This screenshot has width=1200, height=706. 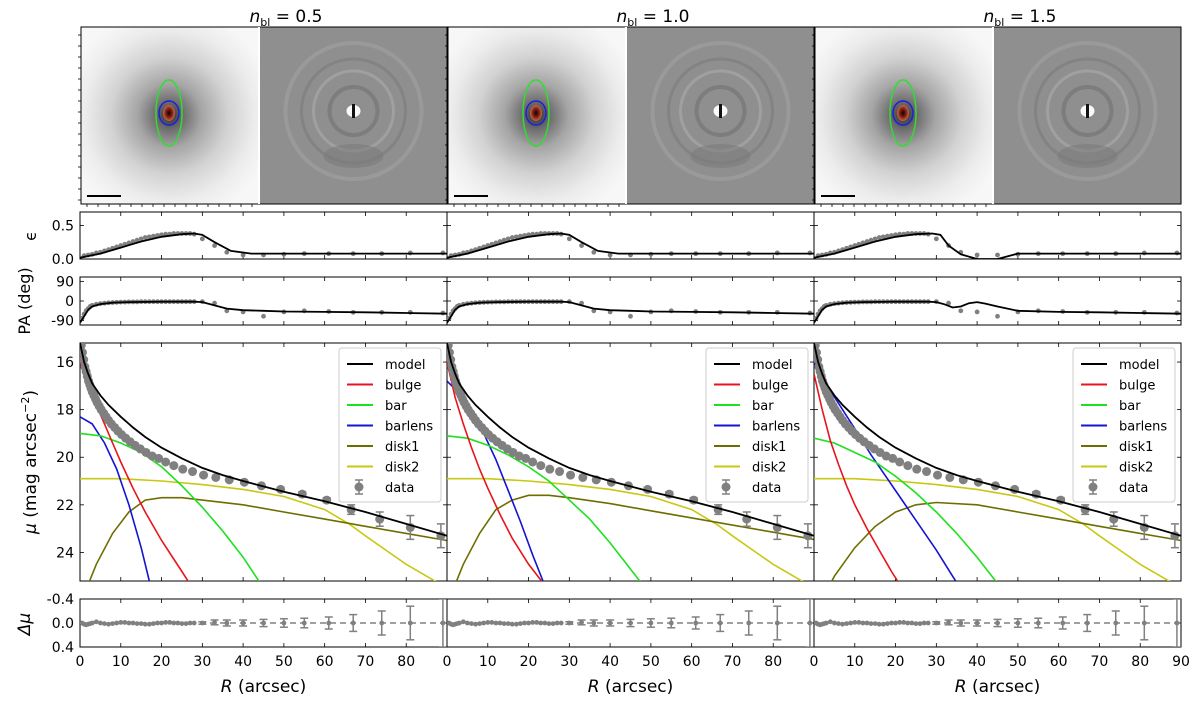 I want to click on x-tick-label: 60, so click(x=325, y=662).